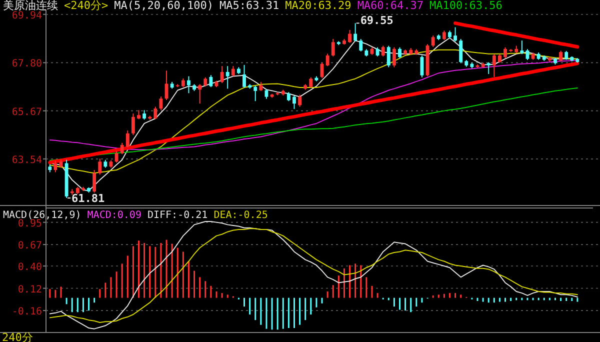  Describe the element at coordinates (89, 198) in the screenshot. I see `annotation: 61.81` at that location.